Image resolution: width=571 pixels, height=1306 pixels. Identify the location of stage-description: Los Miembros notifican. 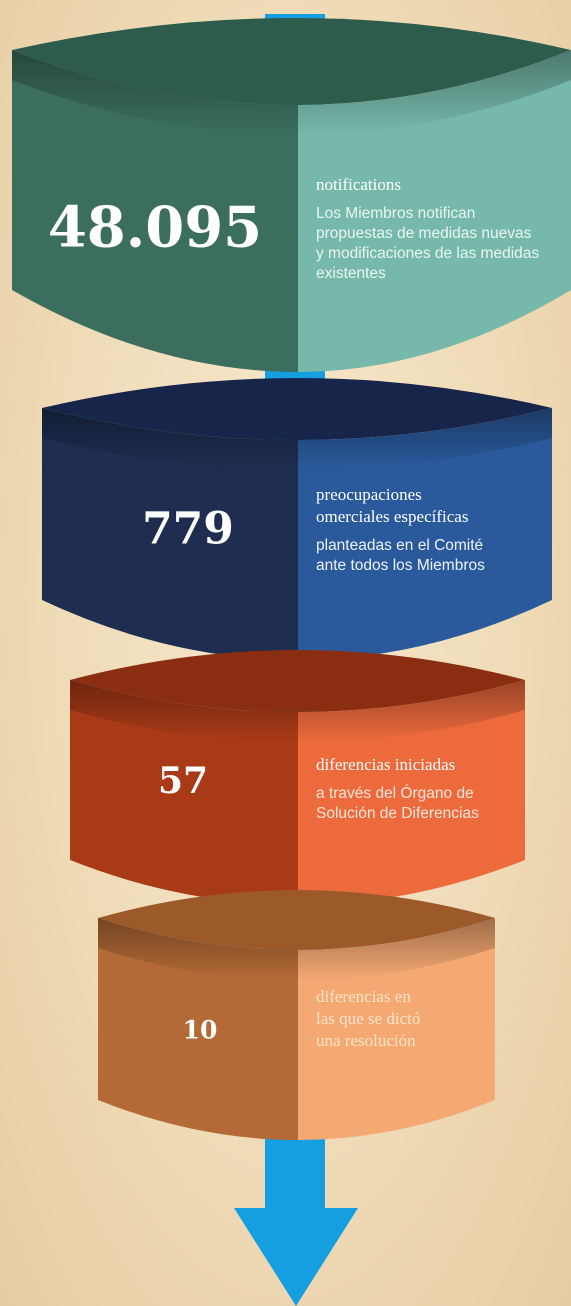
(395, 213).